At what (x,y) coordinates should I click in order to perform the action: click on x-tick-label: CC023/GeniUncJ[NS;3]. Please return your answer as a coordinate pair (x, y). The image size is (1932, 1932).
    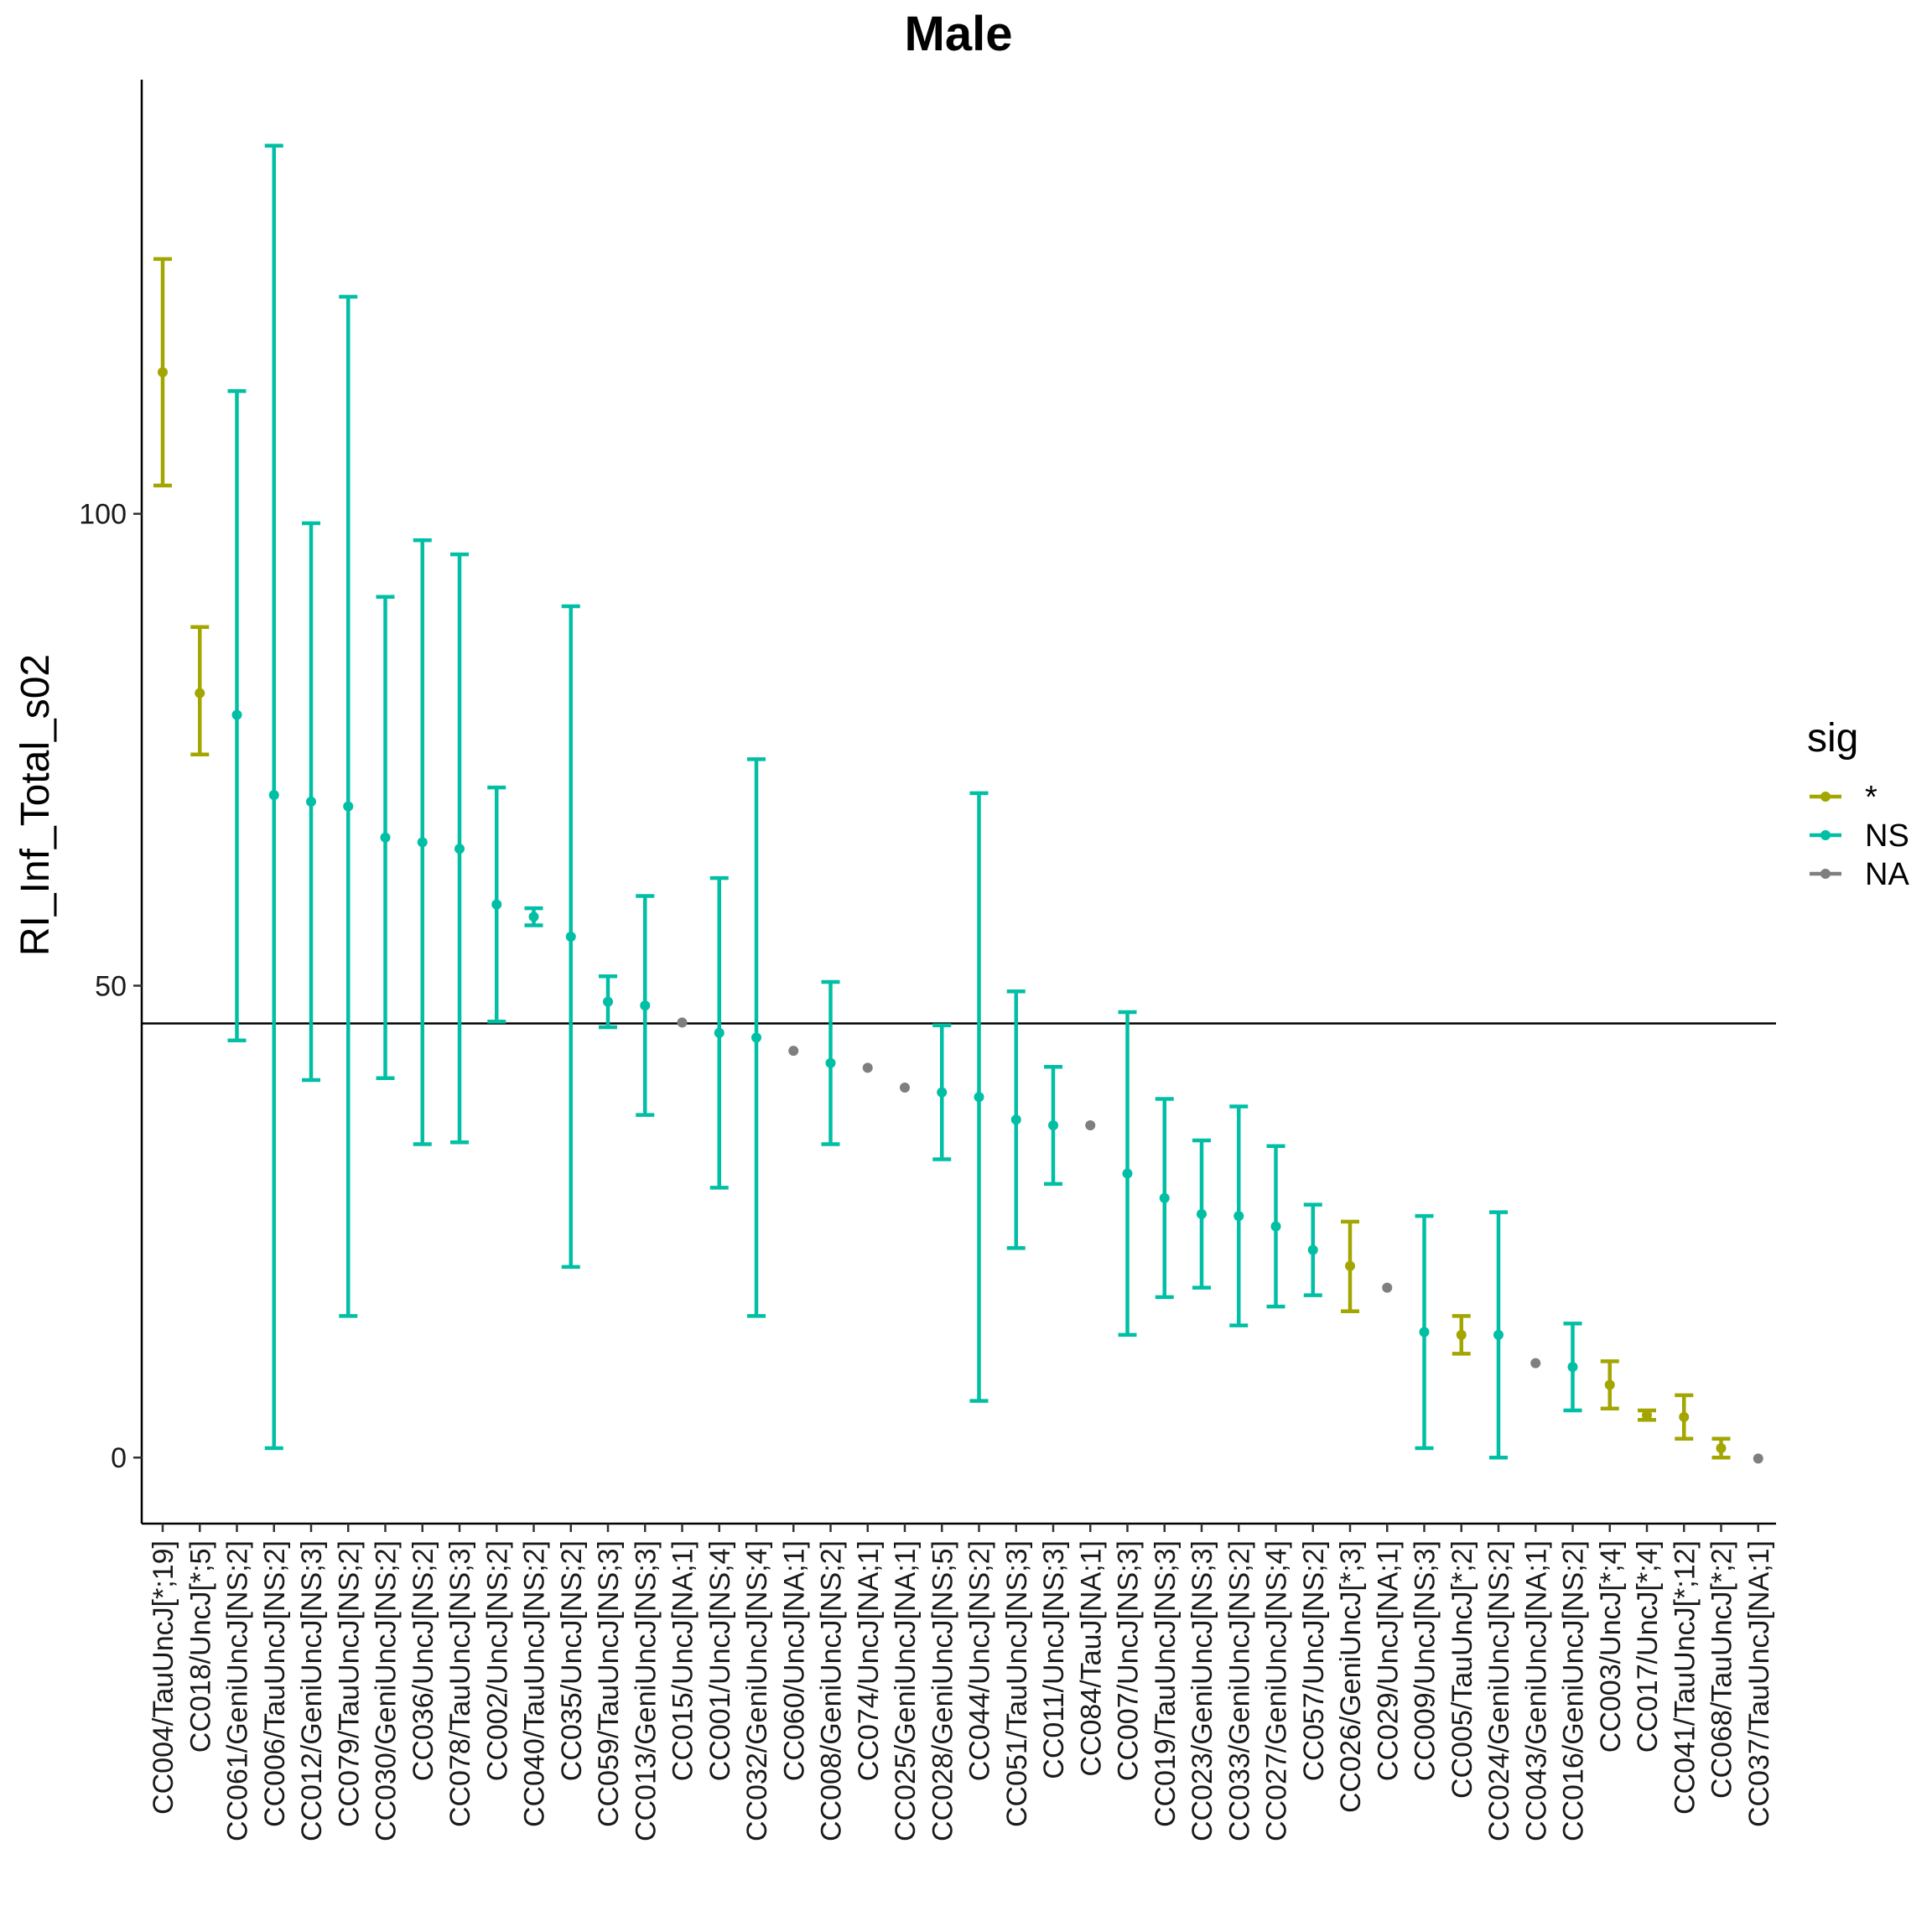
    Looking at the image, I should click on (1202, 1690).